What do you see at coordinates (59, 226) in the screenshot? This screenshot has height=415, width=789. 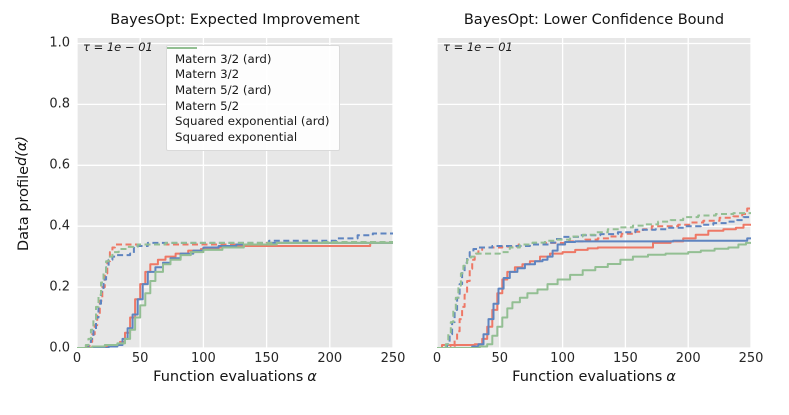 I see `y-tick-label: 0.4` at bounding box center [59, 226].